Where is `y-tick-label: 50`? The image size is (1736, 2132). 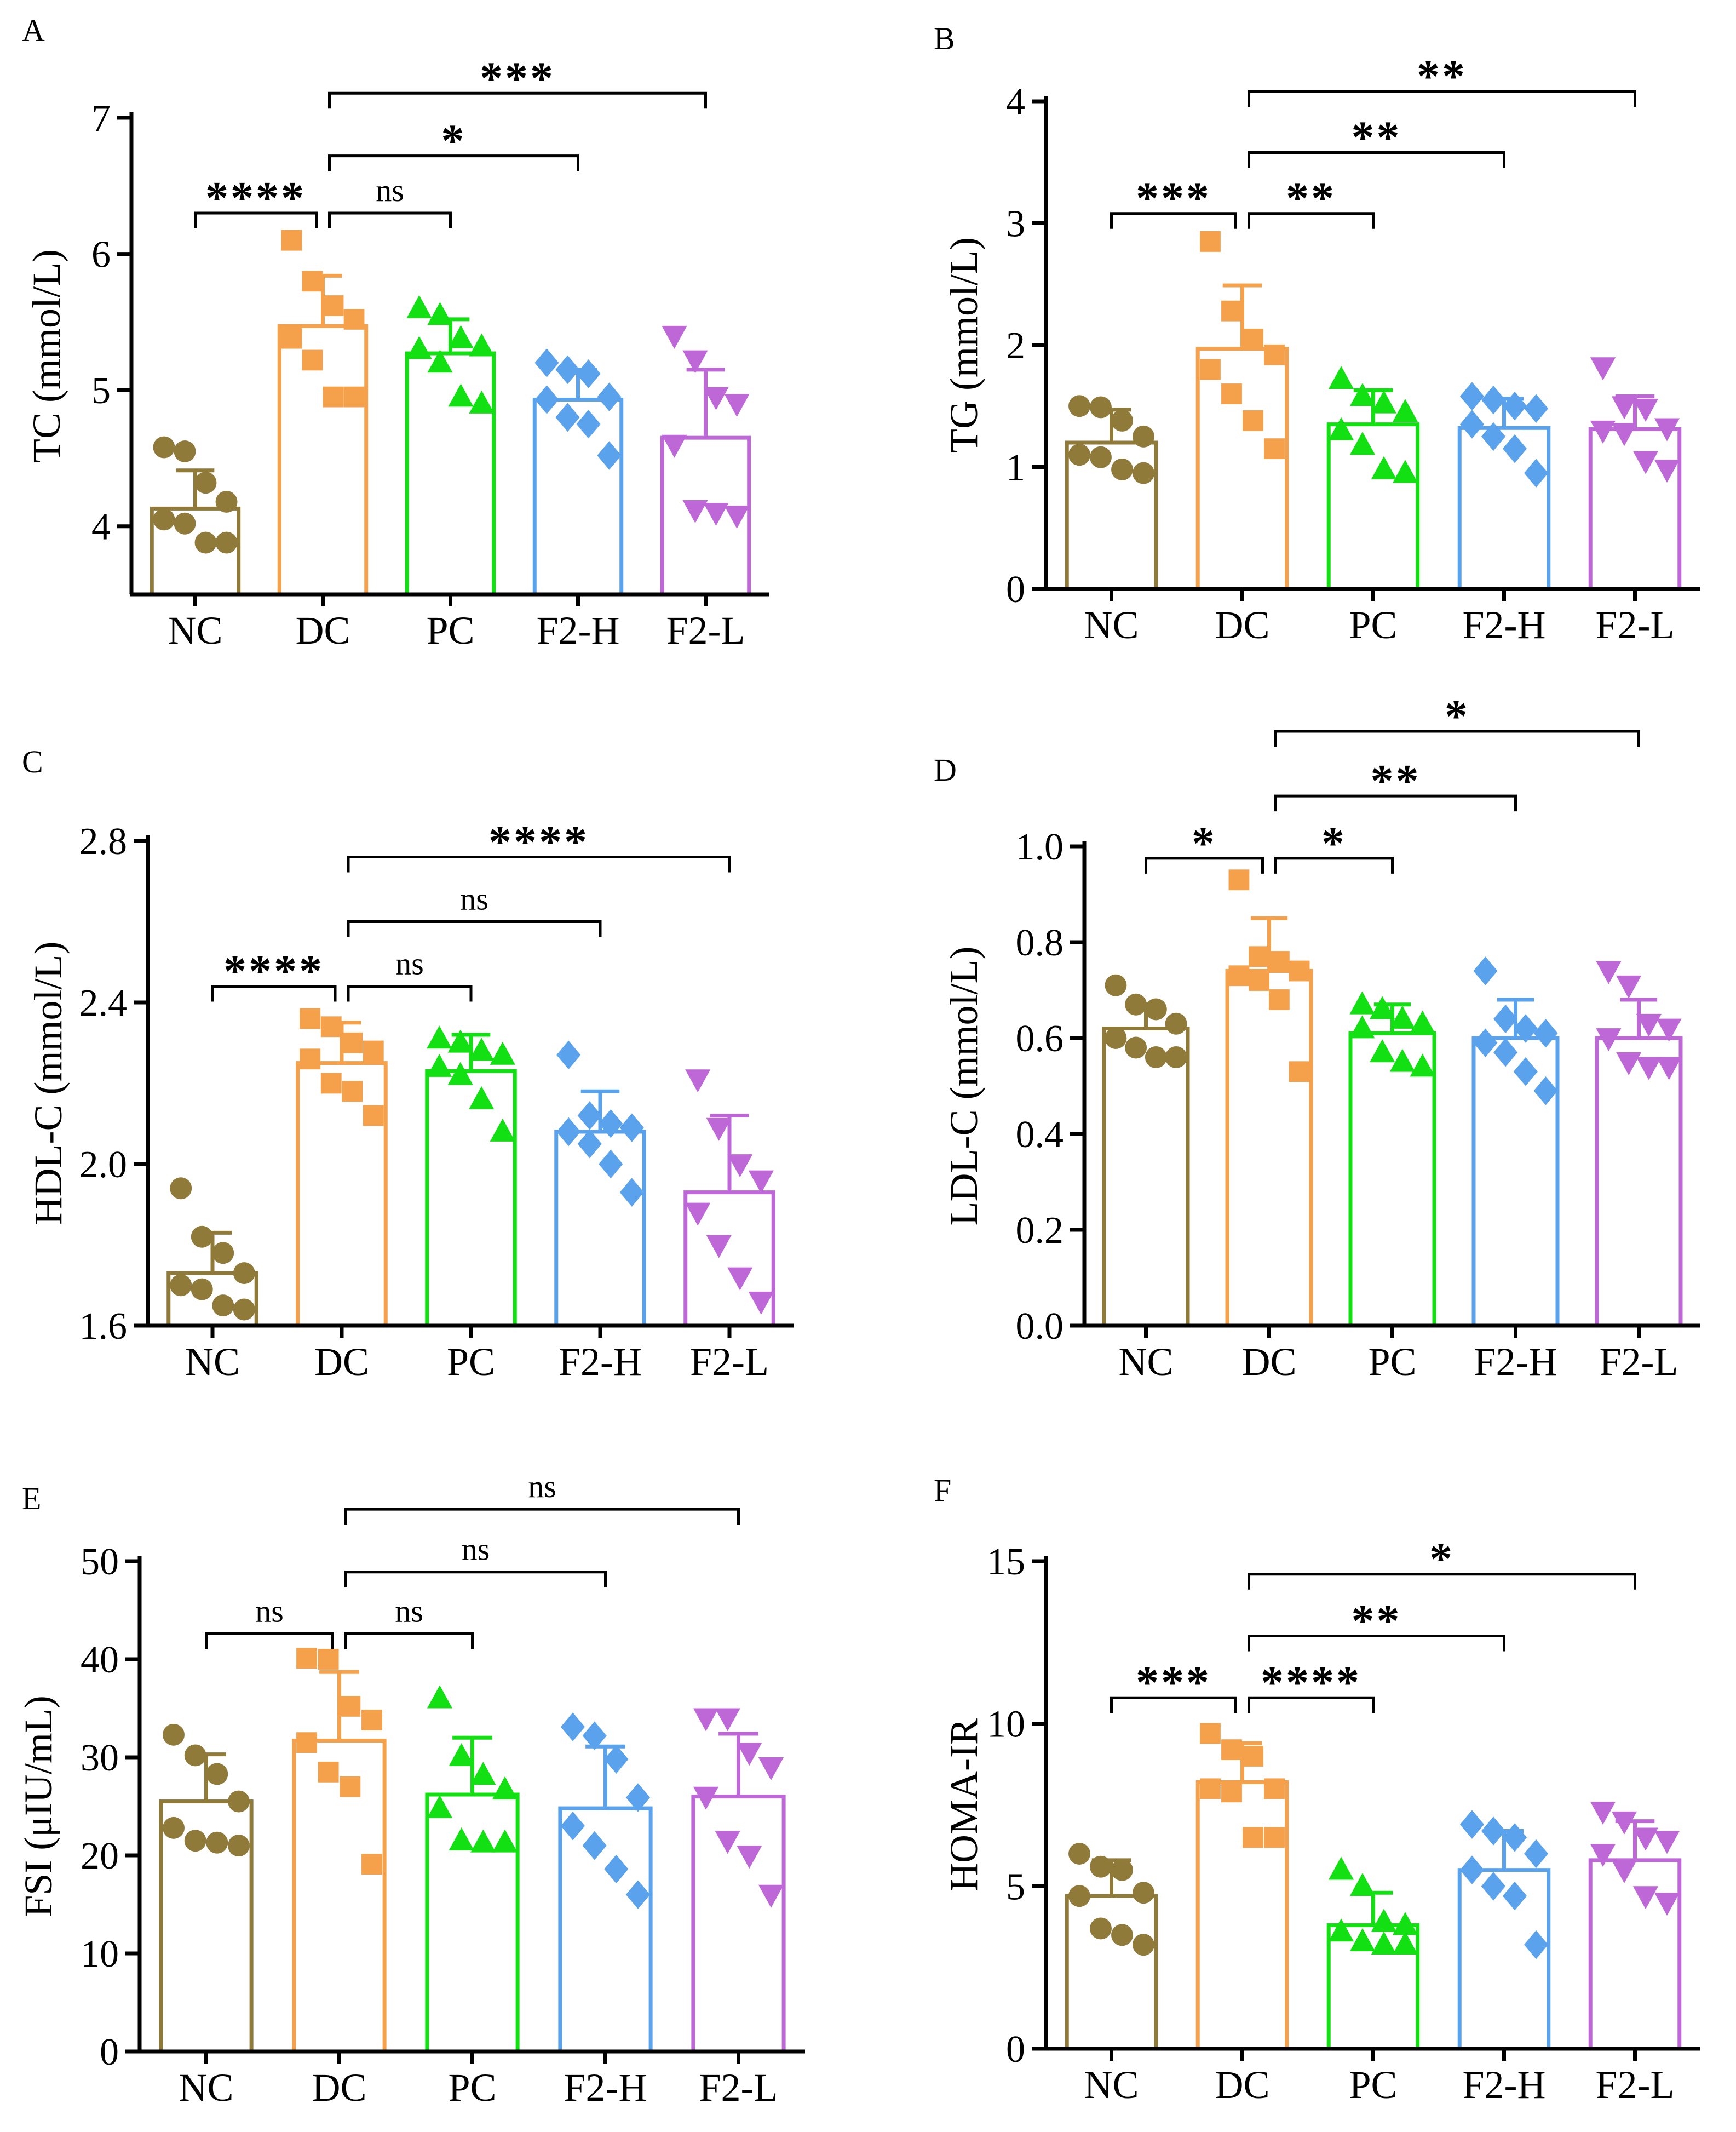
y-tick-label: 50 is located at coordinates (100, 1562).